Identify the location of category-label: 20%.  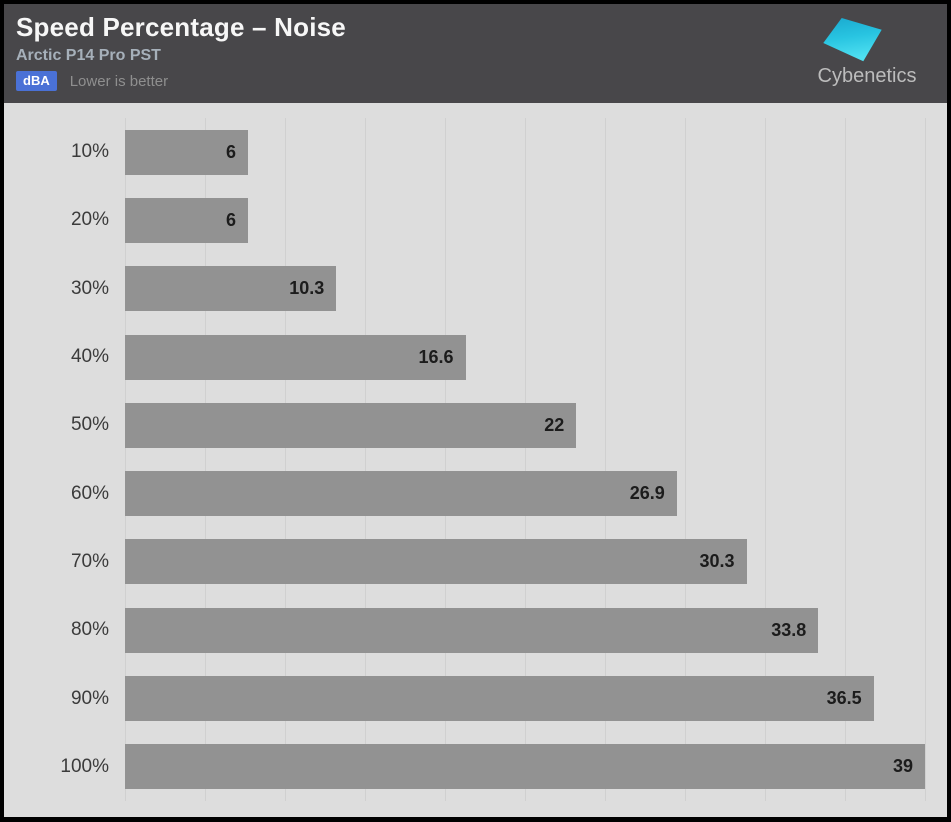
(89, 220).